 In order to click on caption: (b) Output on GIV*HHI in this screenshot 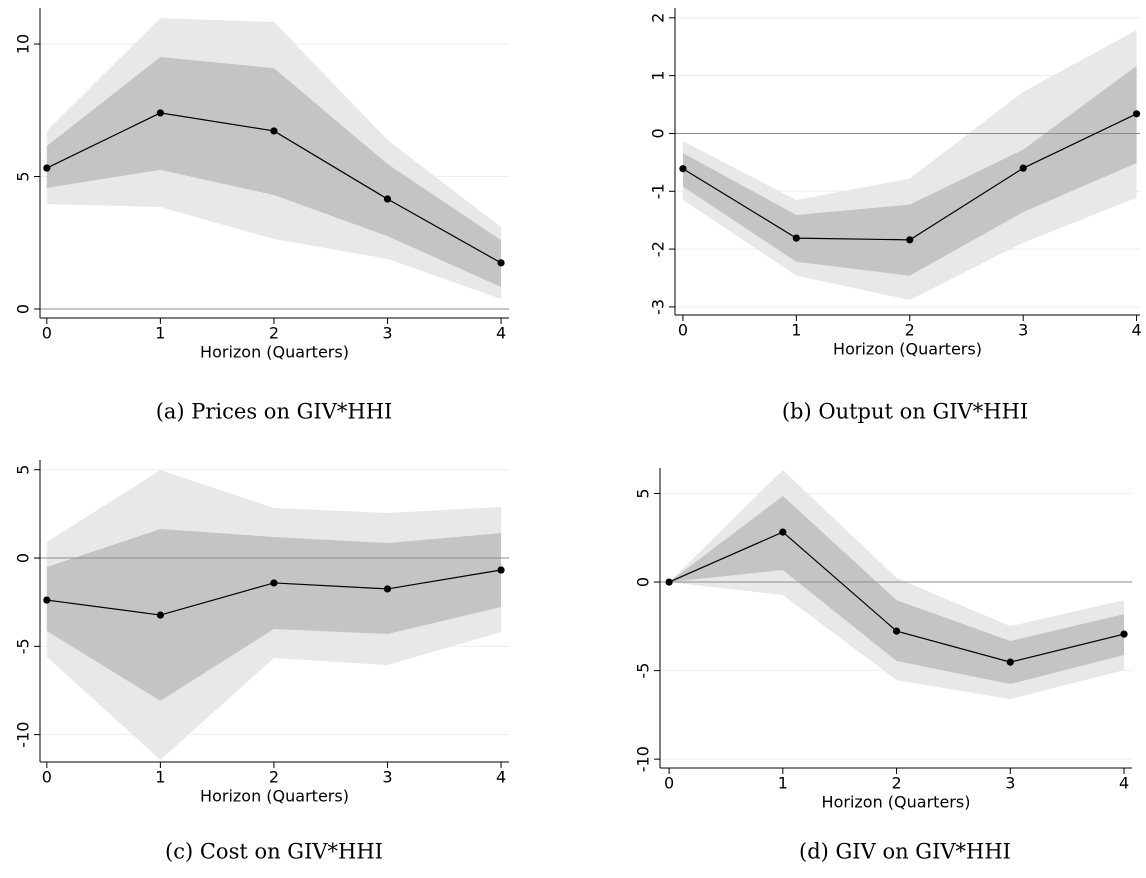, I will do `click(905, 412)`.